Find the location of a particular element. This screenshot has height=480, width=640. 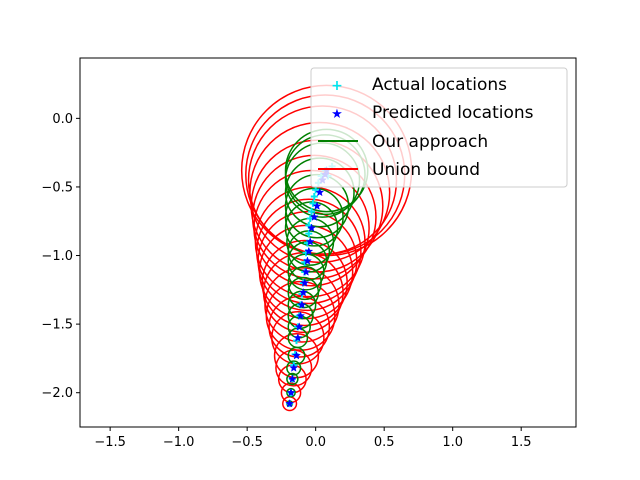

x-tick-label: 0.5 is located at coordinates (384, 442).